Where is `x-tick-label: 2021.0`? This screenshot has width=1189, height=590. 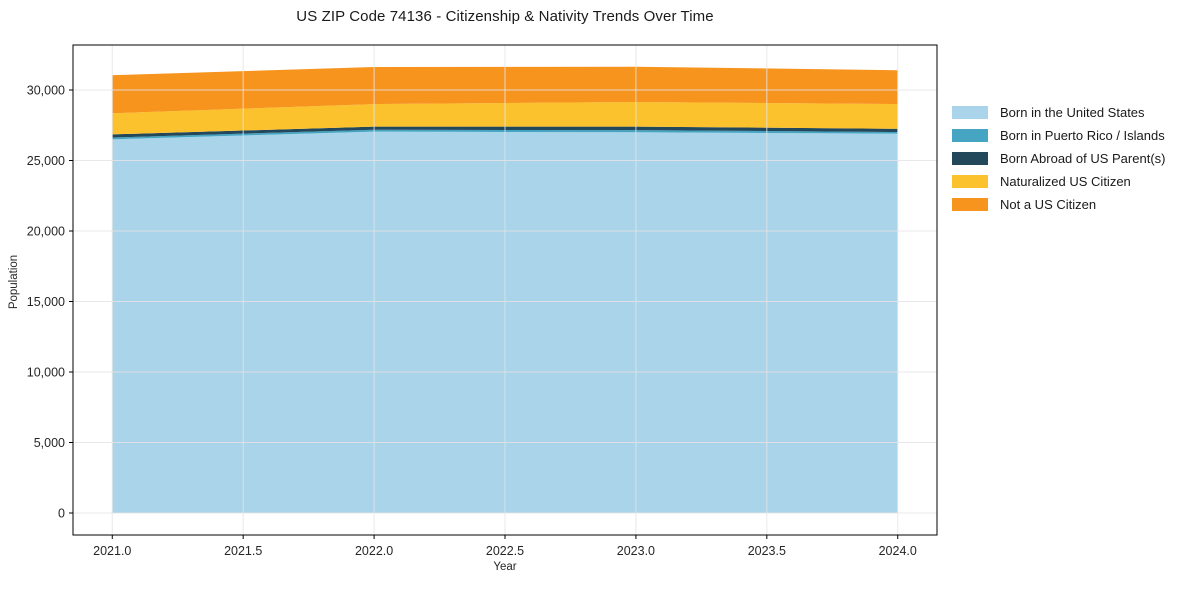 x-tick-label: 2021.0 is located at coordinates (112, 551).